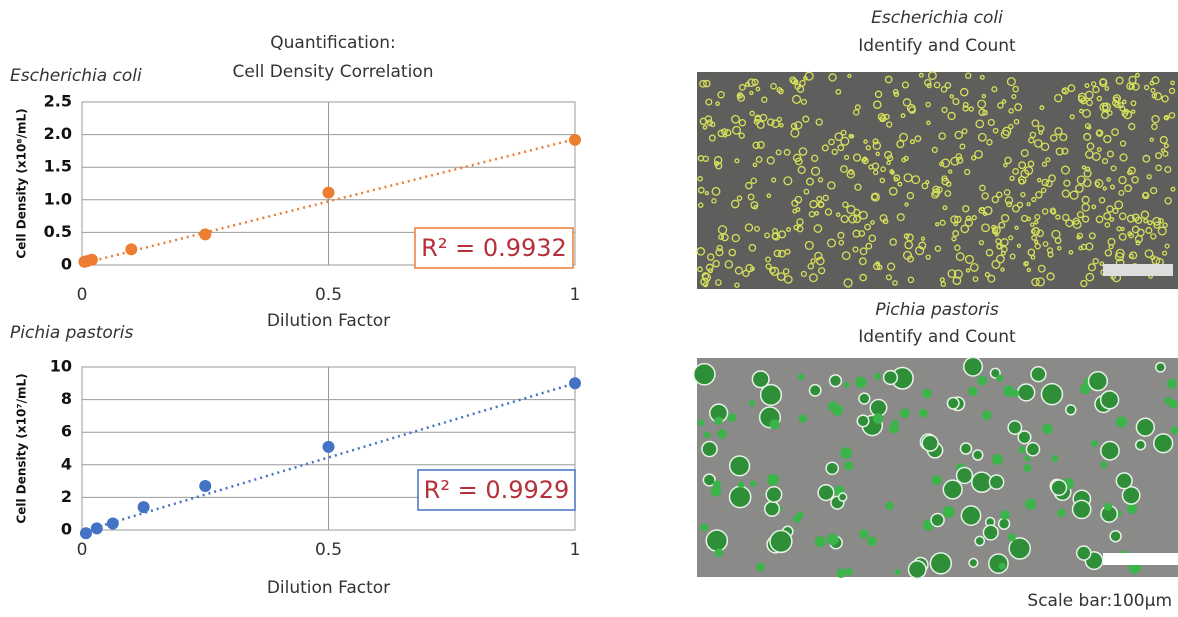 The image size is (1178, 617). What do you see at coordinates (937, 18) in the screenshot?
I see `image-species: Escherichia coli` at bounding box center [937, 18].